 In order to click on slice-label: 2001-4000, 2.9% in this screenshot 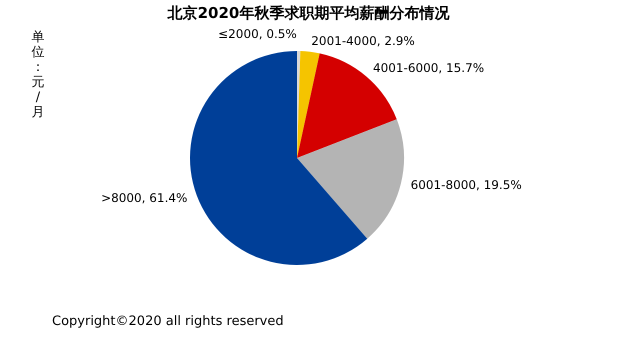, I will do `click(363, 41)`.